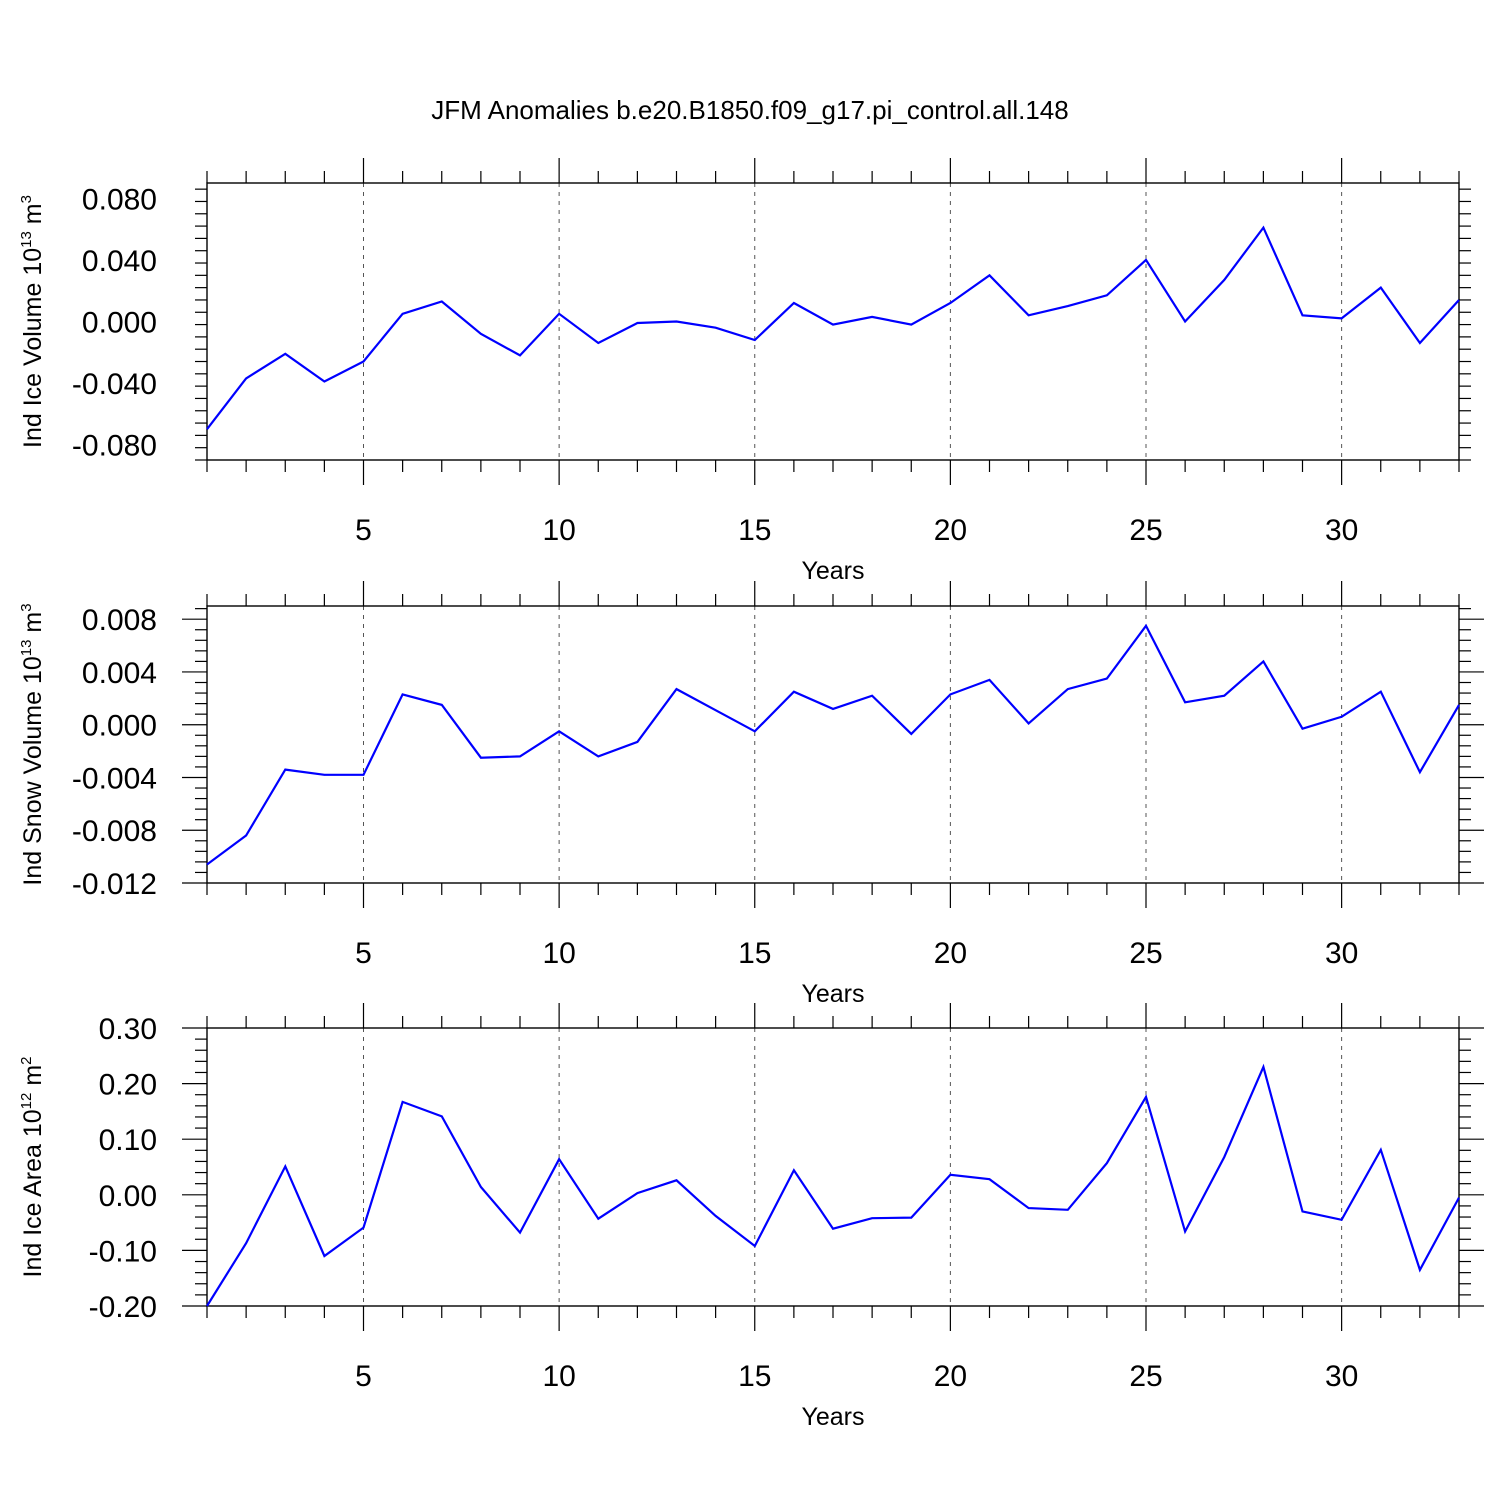 The image size is (1500, 1500). I want to click on chart-3-x-tick-label-5: 5, so click(363, 1376).